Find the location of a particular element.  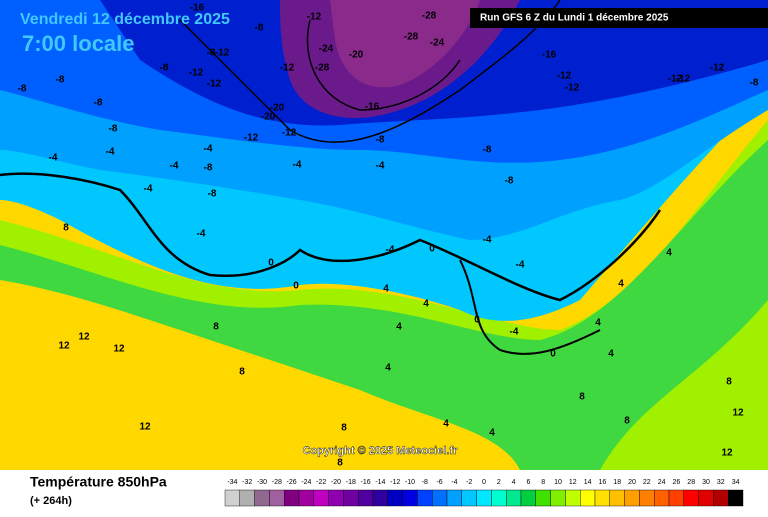

colorbar-tick-label: 26 is located at coordinates (677, 482).